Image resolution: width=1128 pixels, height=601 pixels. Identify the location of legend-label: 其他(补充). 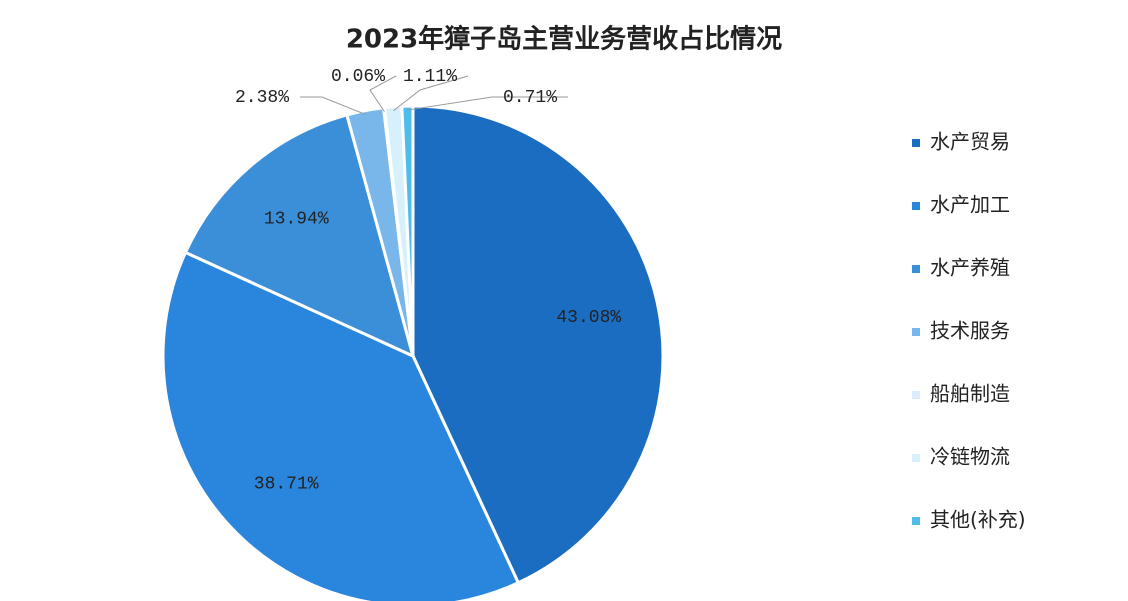
(978, 520).